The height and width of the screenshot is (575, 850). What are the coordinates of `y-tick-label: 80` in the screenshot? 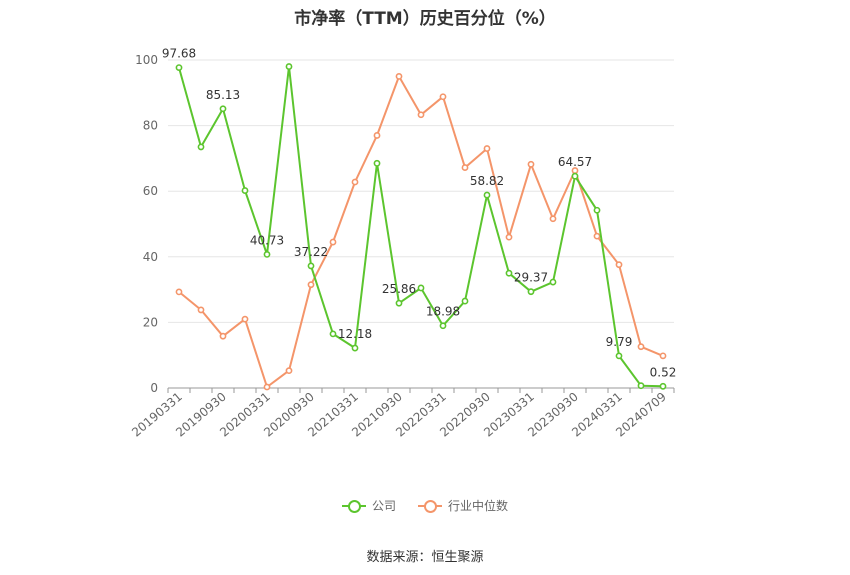 It's located at (150, 126).